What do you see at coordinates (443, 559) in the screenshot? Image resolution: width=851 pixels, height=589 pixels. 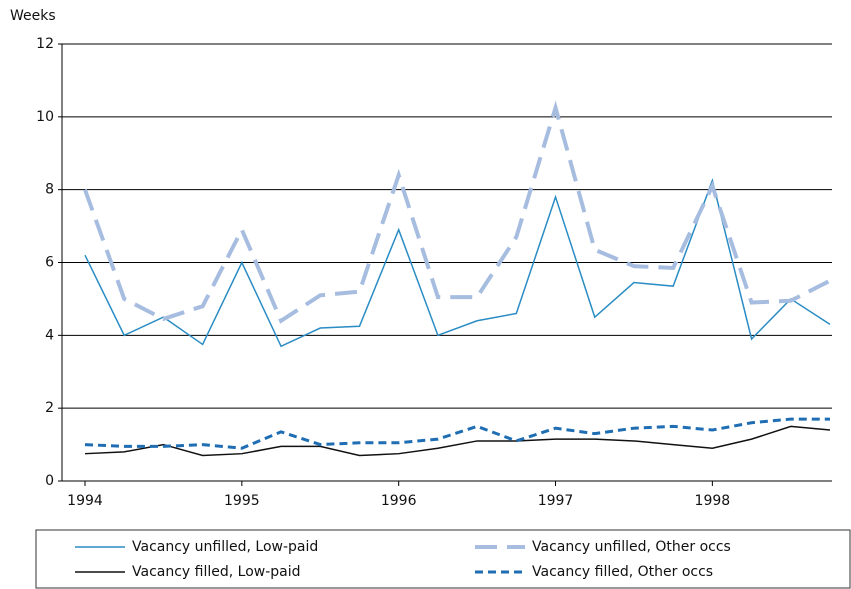 I see `legend-box` at bounding box center [443, 559].